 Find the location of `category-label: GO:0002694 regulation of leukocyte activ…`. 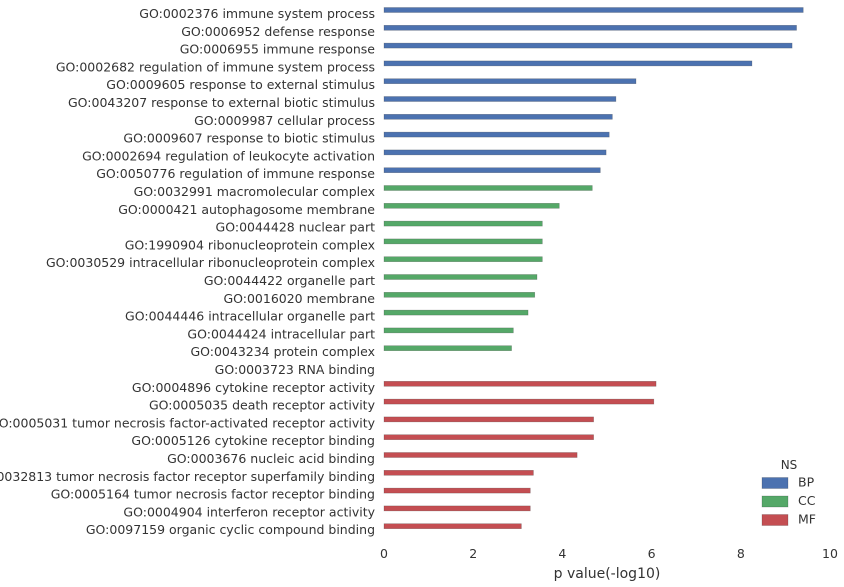

category-label: GO:0002694 regulation of leukocyte activ… is located at coordinates (228, 155).